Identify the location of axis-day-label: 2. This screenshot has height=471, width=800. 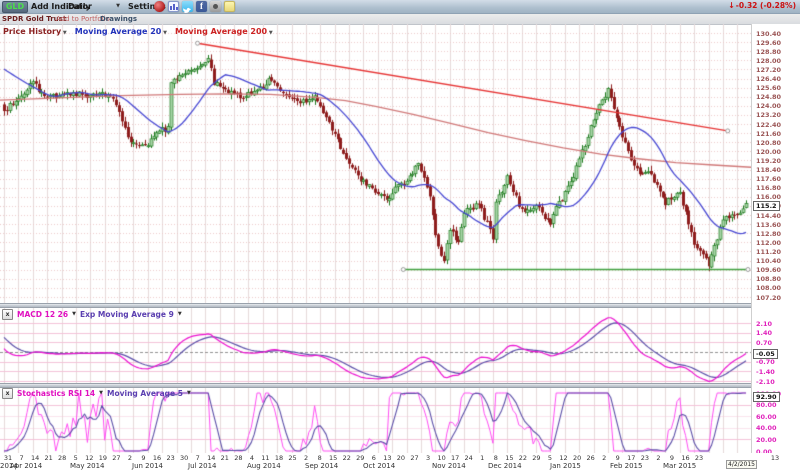
(658, 458).